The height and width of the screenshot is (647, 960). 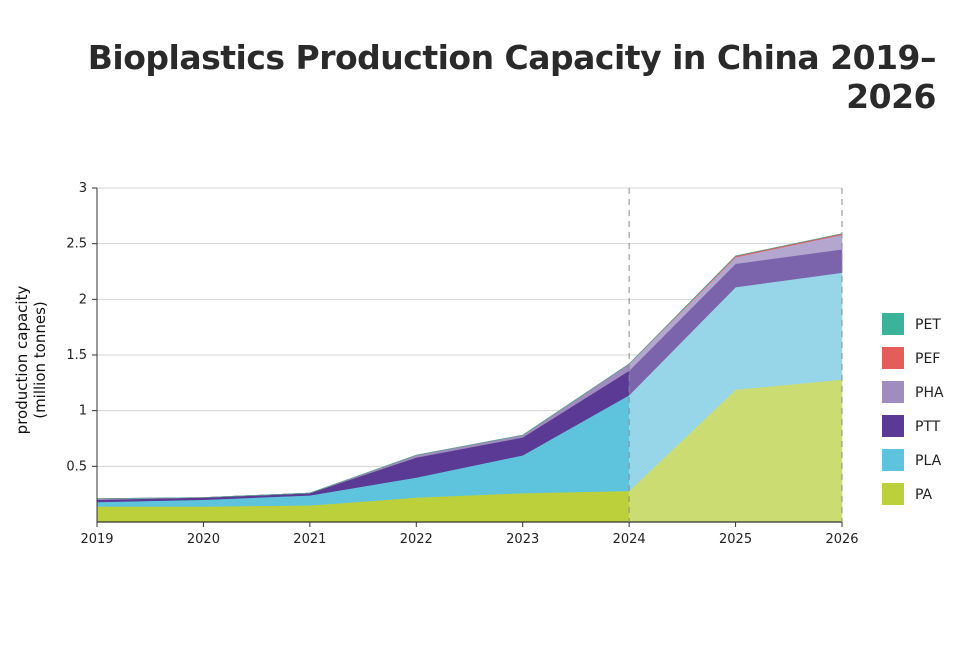 I want to click on y-tick-label-1: 1, so click(x=83, y=411).